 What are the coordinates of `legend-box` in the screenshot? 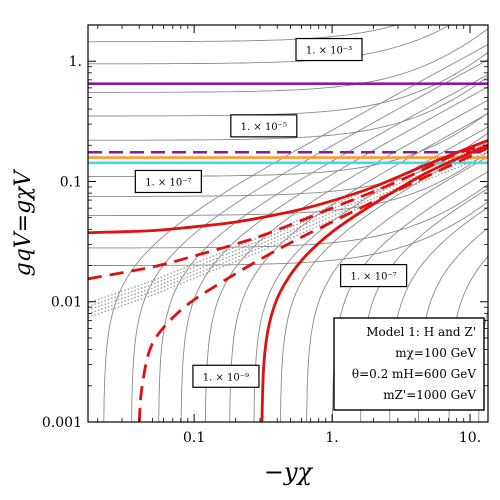 It's located at (409, 364).